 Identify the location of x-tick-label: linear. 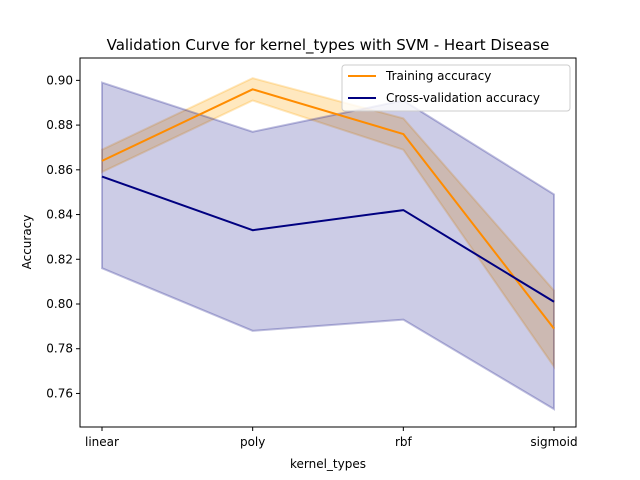
(102, 442).